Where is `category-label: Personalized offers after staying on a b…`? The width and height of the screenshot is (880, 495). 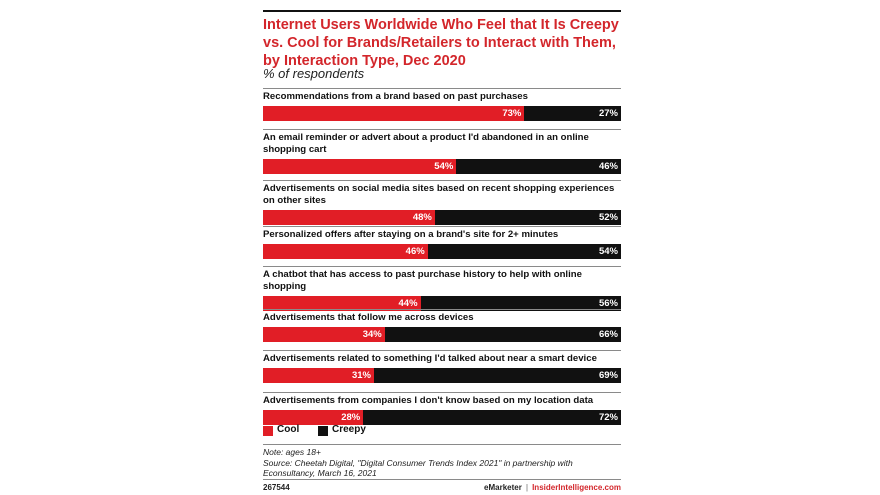 category-label: Personalized offers after staying on a b… is located at coordinates (411, 234).